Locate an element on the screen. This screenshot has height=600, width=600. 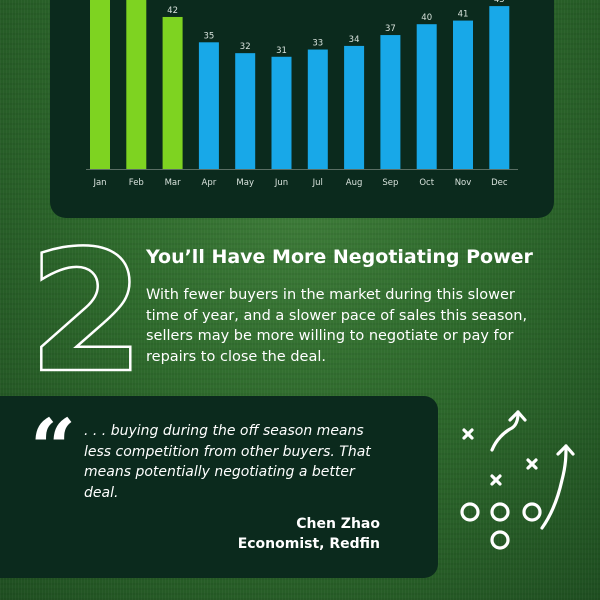
x-tick-label-feb: Feb is located at coordinates (136, 183).